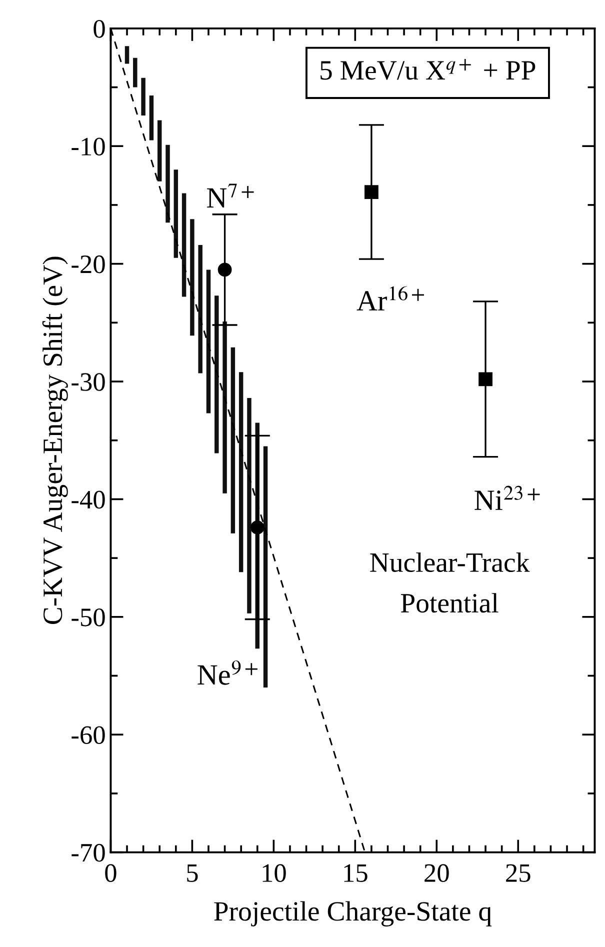 The image size is (605, 947). Describe the element at coordinates (88, 147) in the screenshot. I see `y-tick-label: -10` at that location.